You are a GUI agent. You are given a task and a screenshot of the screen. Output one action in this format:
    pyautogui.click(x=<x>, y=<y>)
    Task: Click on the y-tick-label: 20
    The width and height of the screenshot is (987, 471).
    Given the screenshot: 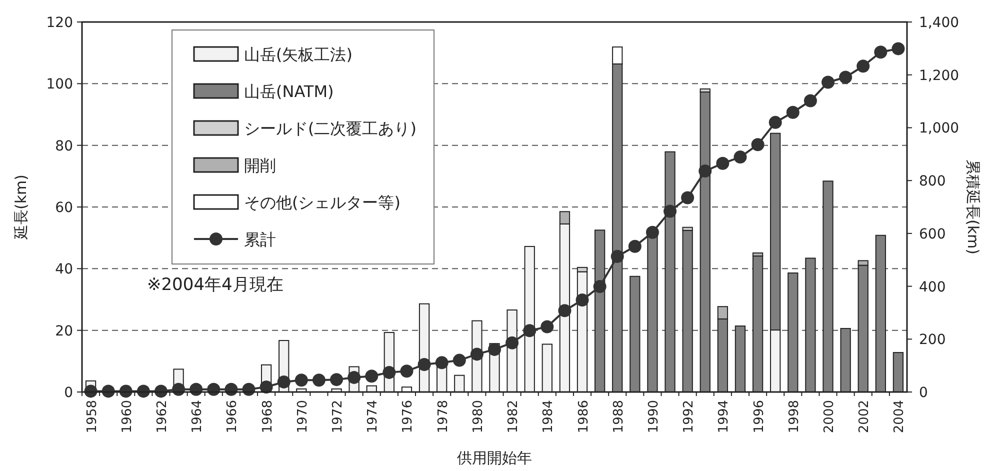 What is the action you would take?
    pyautogui.click(x=64, y=331)
    